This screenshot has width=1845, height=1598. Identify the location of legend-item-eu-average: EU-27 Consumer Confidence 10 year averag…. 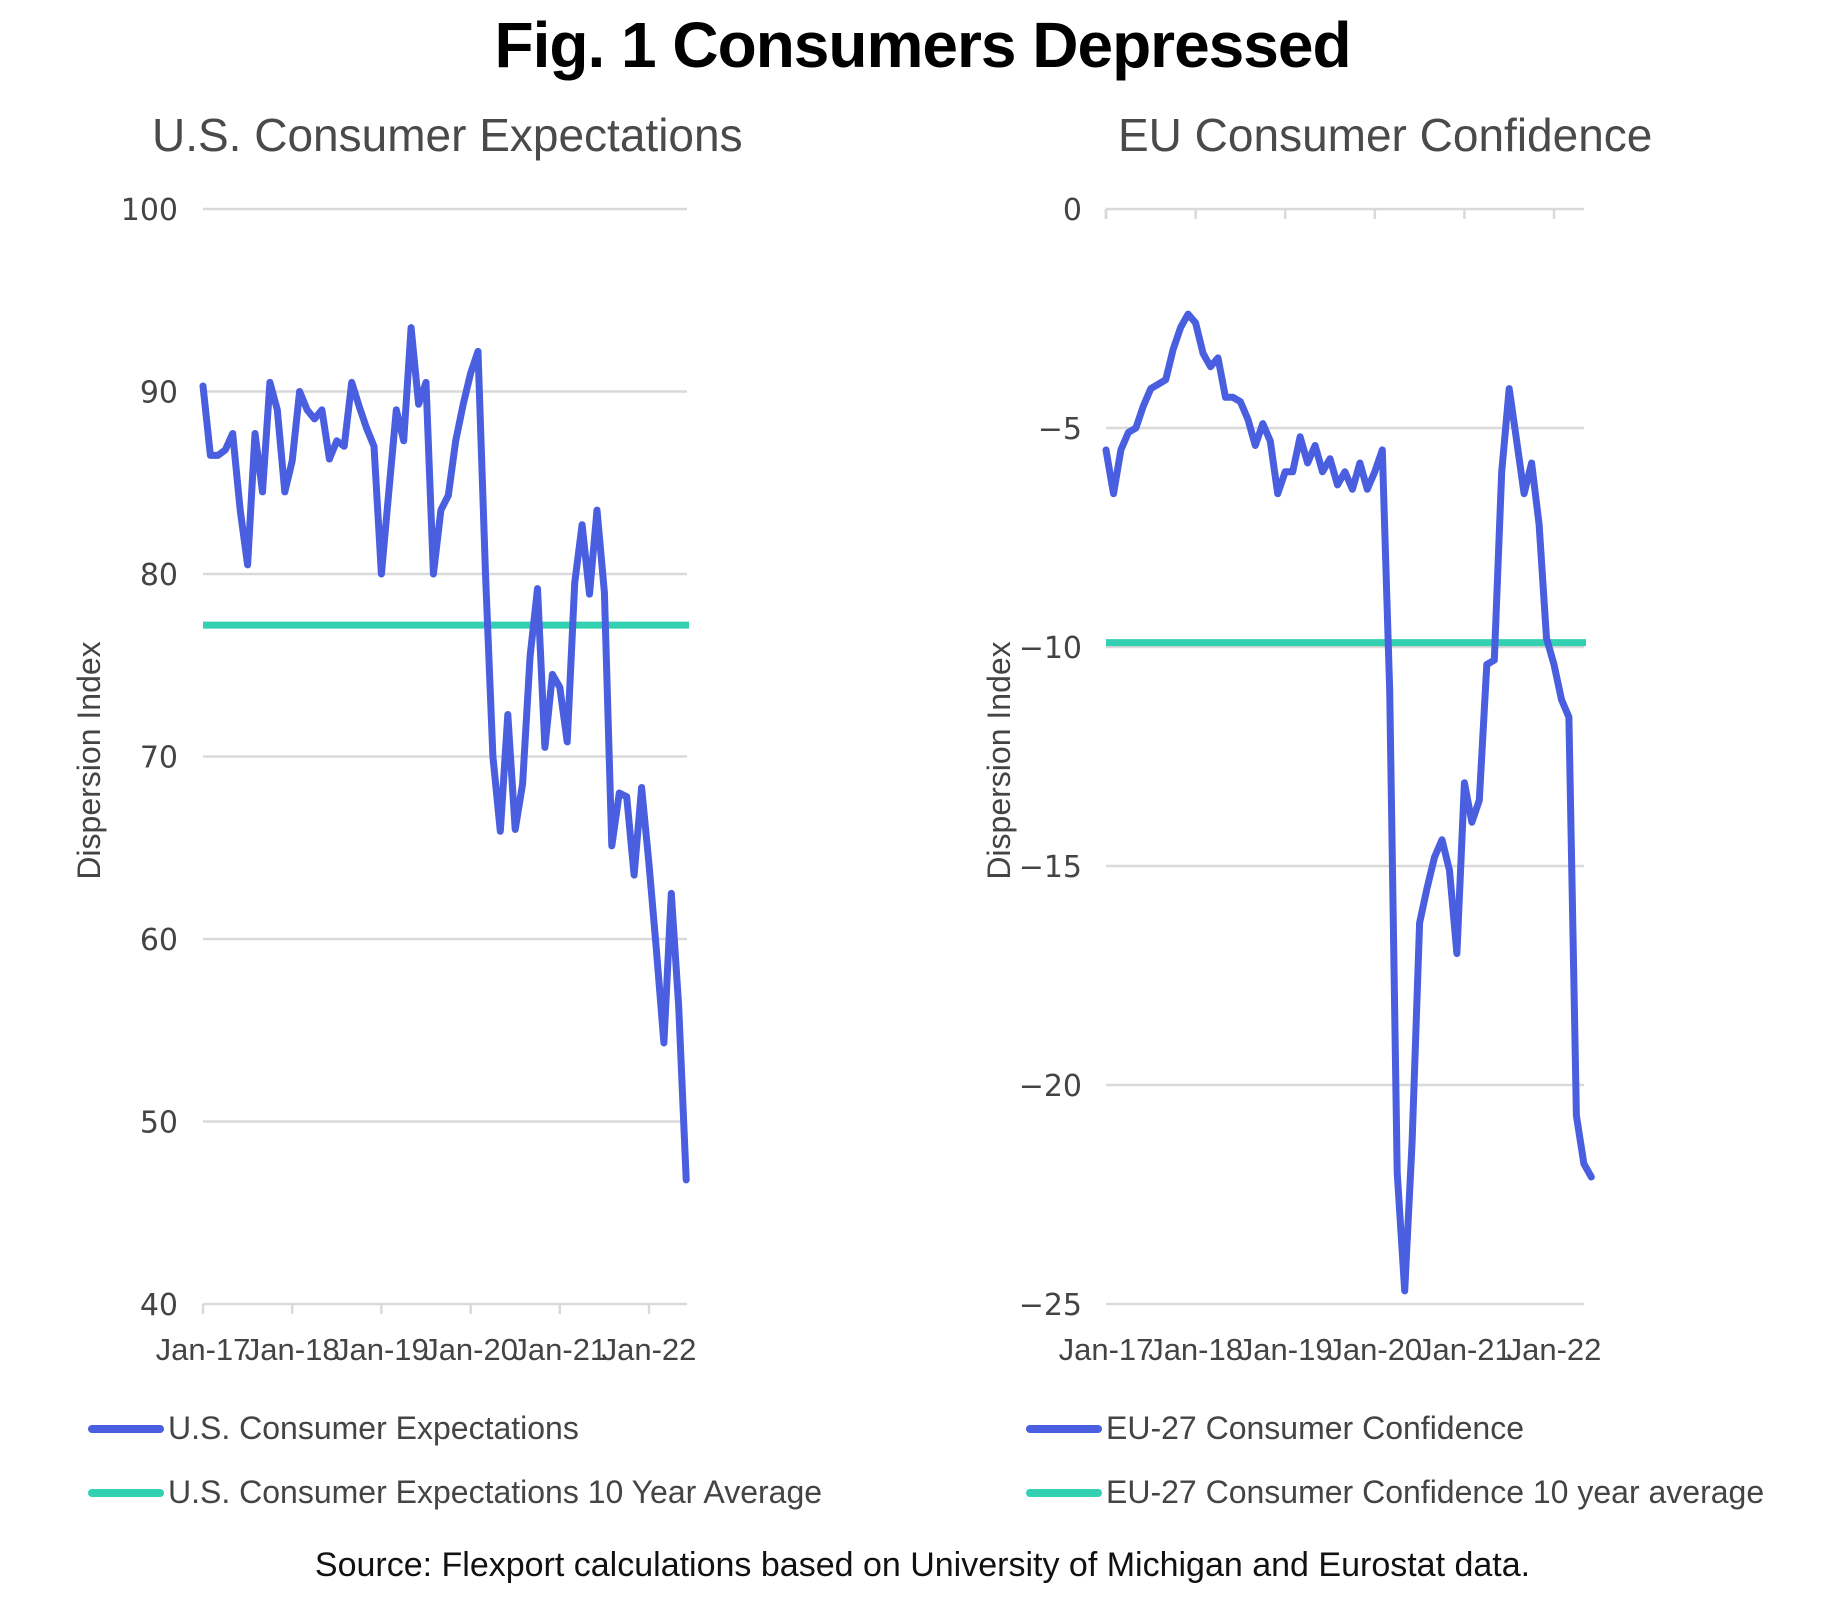
(1395, 1492).